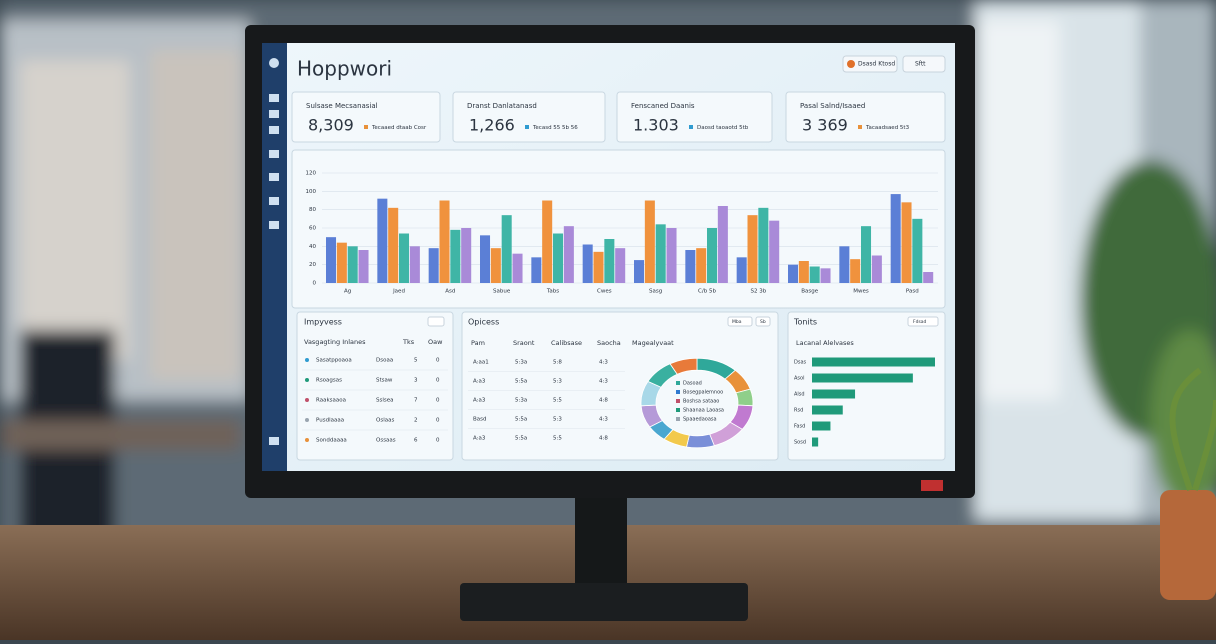 This screenshot has width=1216, height=644. What do you see at coordinates (703, 411) in the screenshot?
I see `legend-label: Shaanaa Laoasa` at bounding box center [703, 411].